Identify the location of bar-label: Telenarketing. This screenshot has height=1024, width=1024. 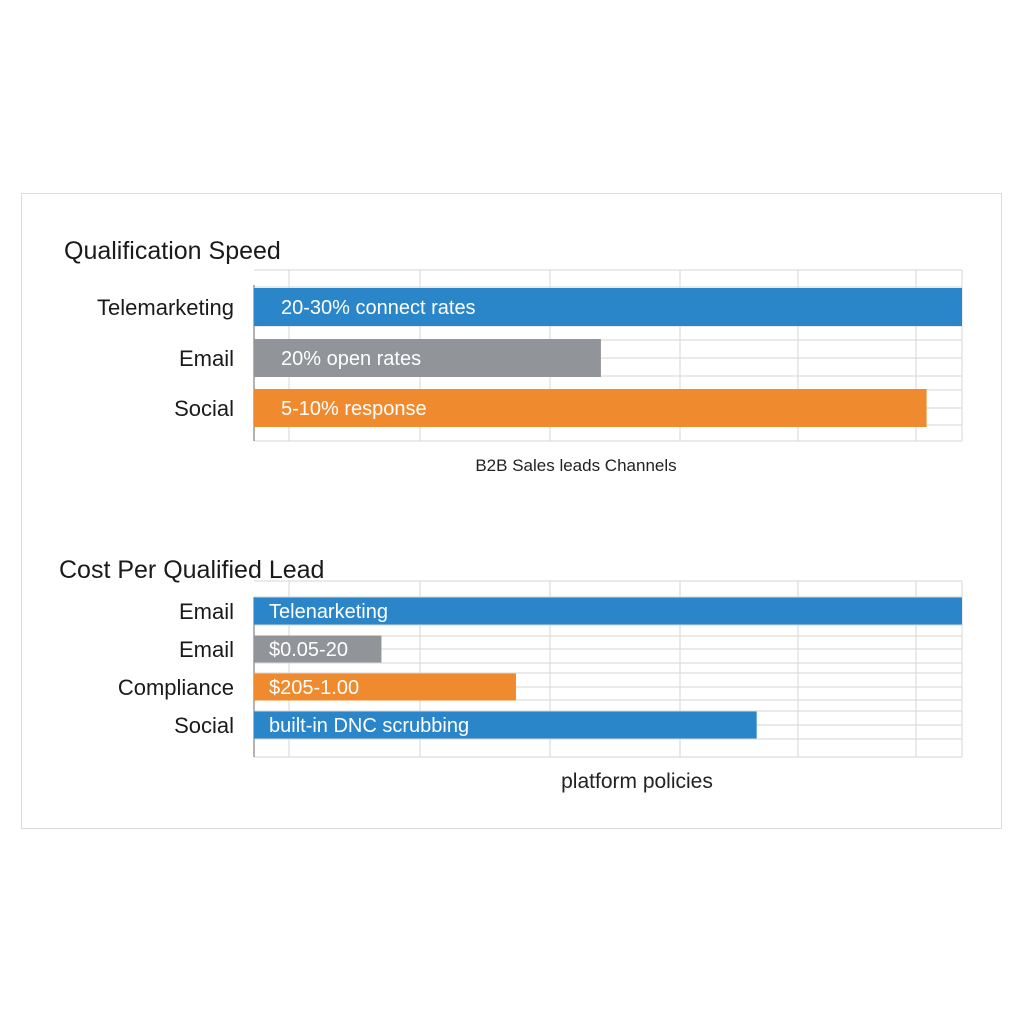
(328, 612).